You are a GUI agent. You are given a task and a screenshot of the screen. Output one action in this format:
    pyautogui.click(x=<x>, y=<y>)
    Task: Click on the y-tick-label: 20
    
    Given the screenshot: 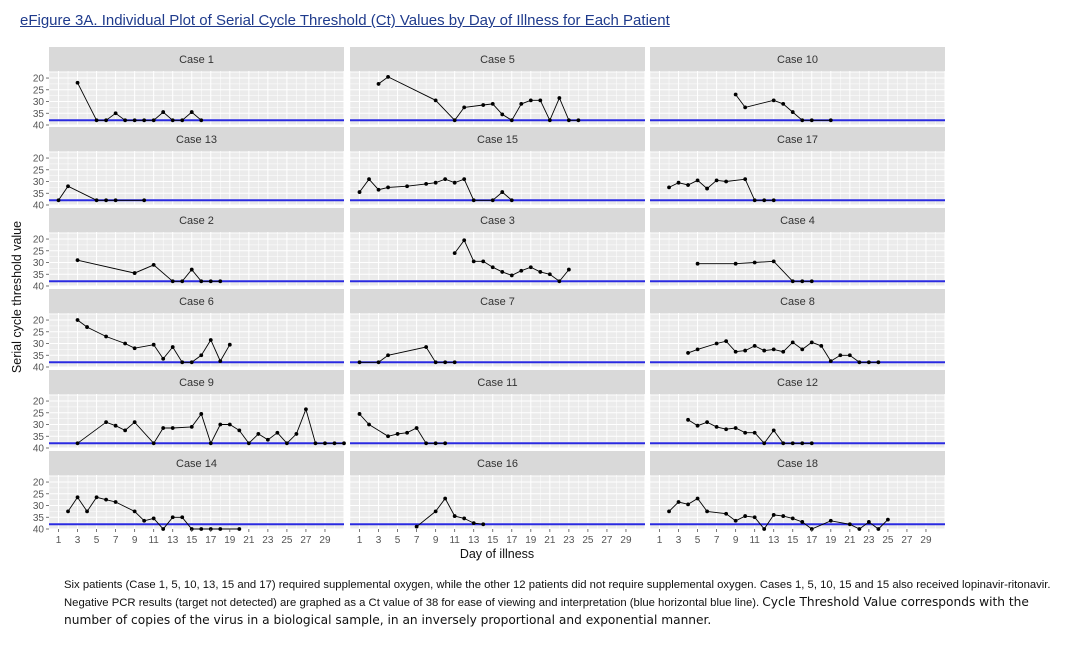 What is the action you would take?
    pyautogui.click(x=39, y=159)
    